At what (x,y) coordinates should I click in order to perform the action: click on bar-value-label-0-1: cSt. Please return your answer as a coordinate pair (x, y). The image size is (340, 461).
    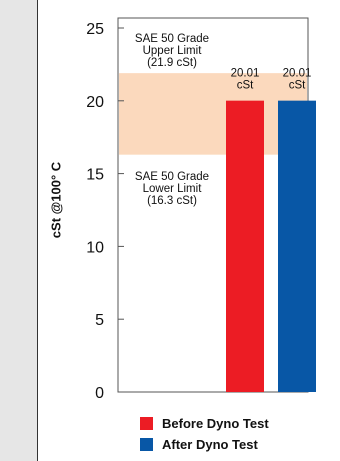
    Looking at the image, I should click on (245, 86).